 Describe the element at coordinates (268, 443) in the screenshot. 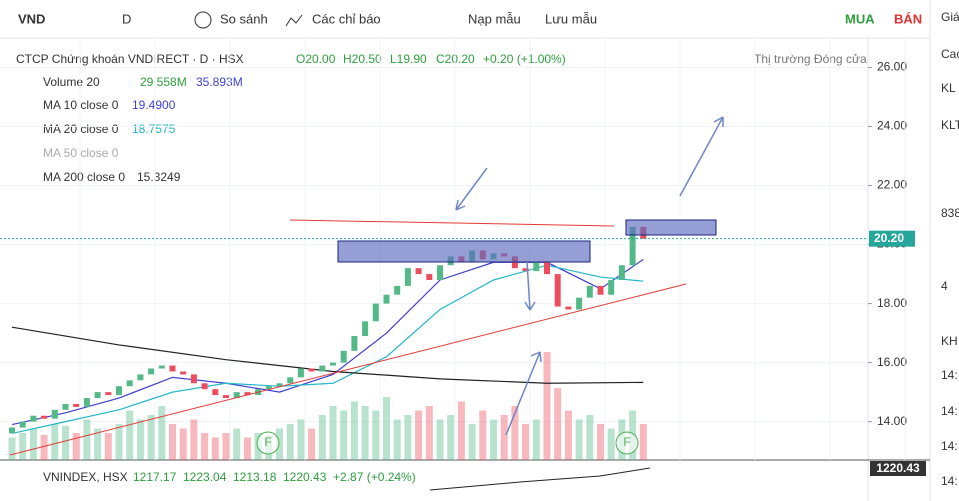

I see `marker` at that location.